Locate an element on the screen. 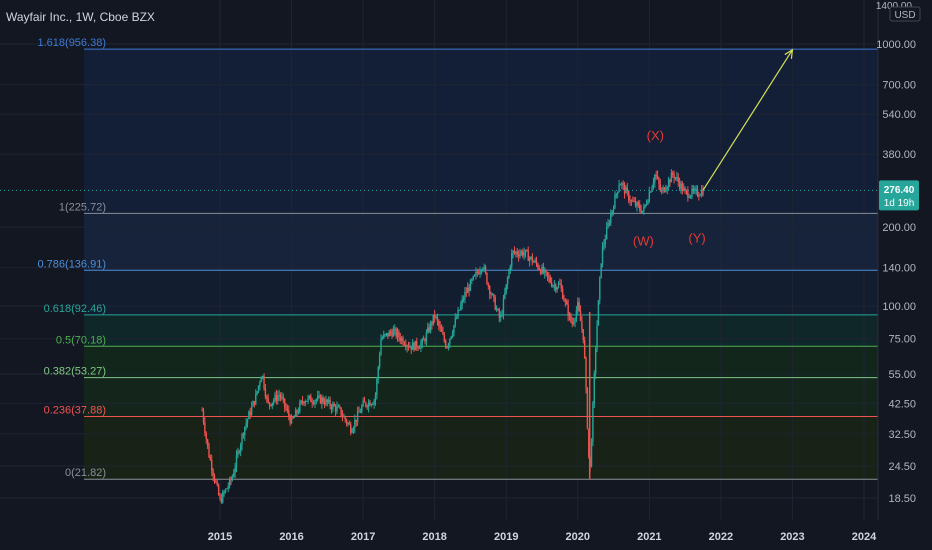 This screenshot has width=932, height=550. x-tick-label: 2017 is located at coordinates (363, 537).